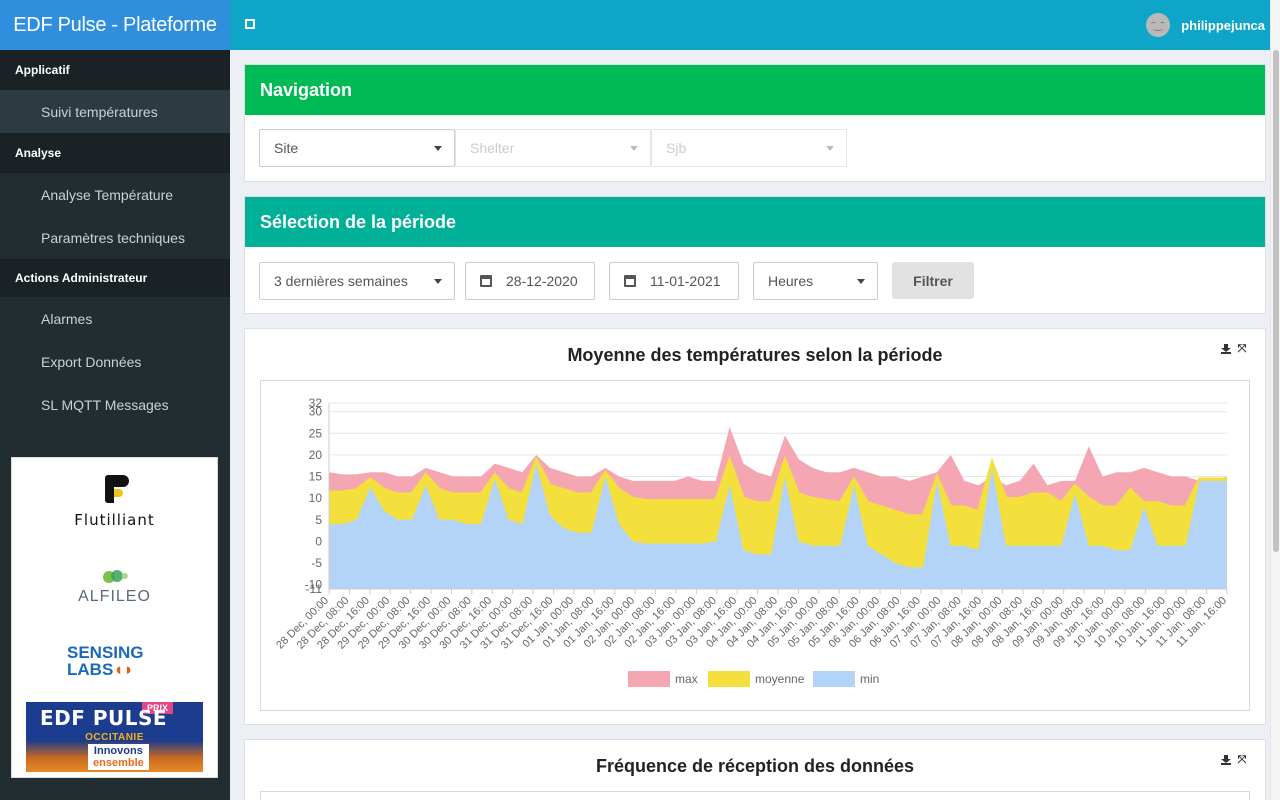 This screenshot has width=1280, height=800. I want to click on sjb-select: Sjb, so click(749, 148).